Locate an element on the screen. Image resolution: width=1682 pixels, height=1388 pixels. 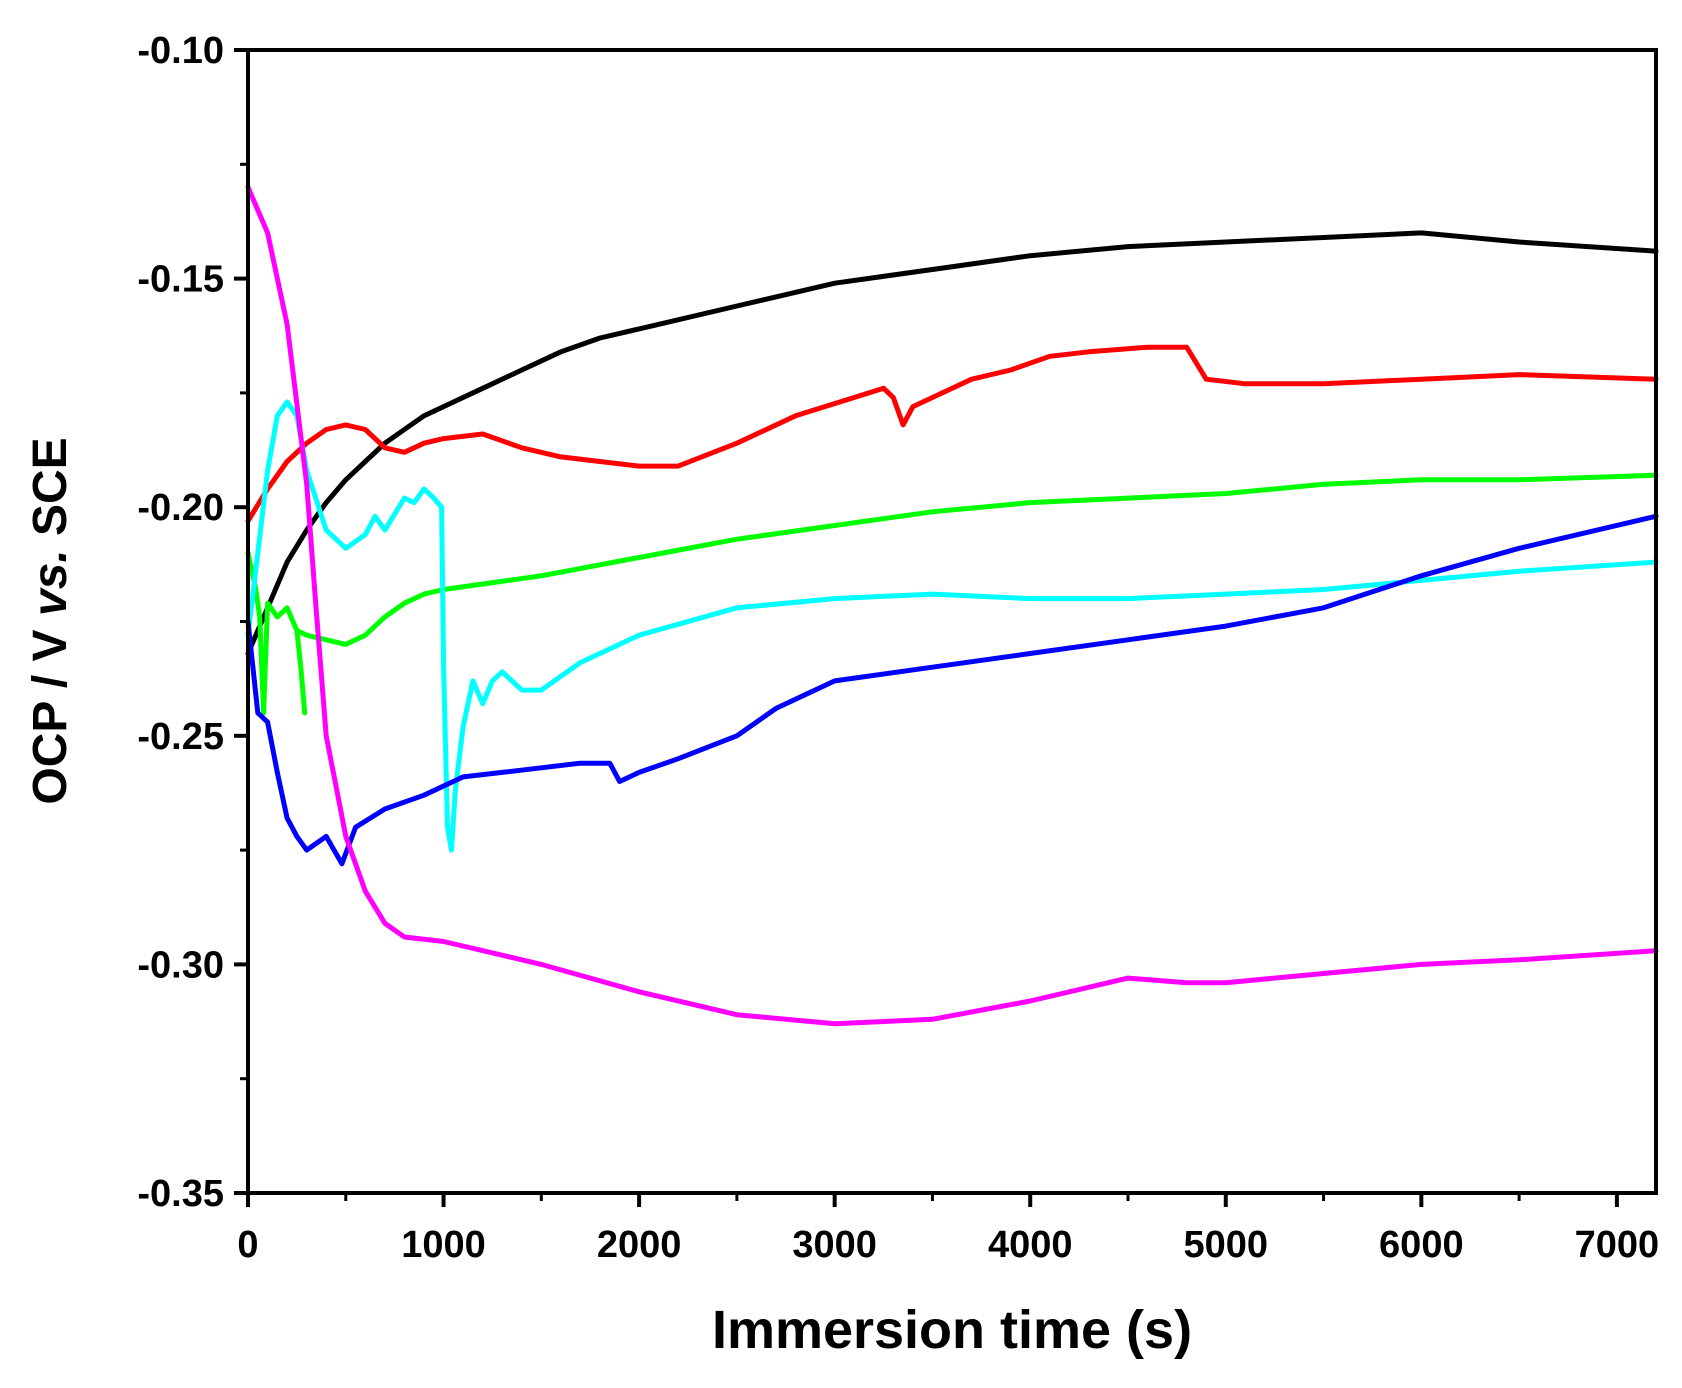
y-tick-label: -0.30 is located at coordinates (180, 965).